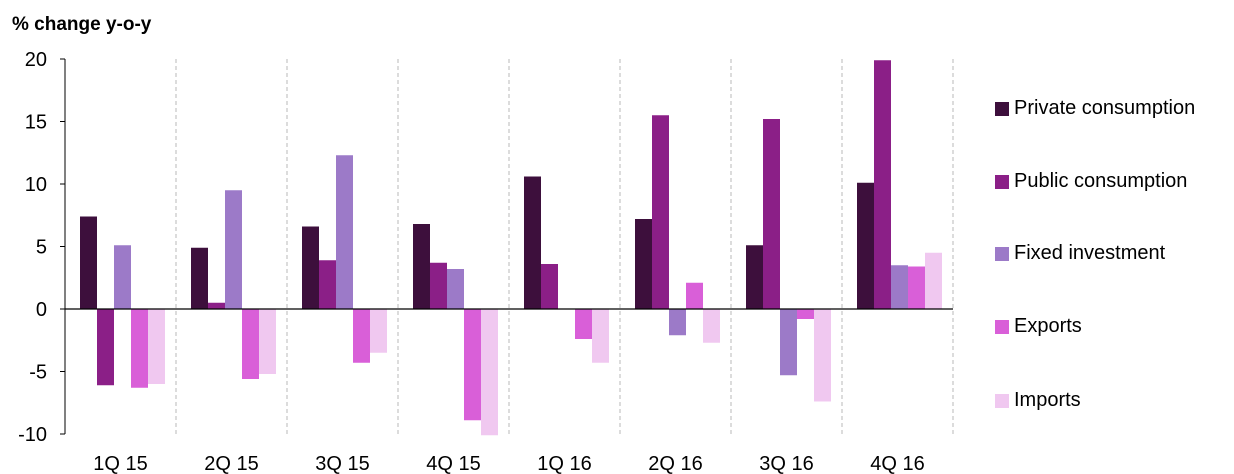 The width and height of the screenshot is (1234, 474). I want to click on legend-item: Public consumption, so click(1091, 181).